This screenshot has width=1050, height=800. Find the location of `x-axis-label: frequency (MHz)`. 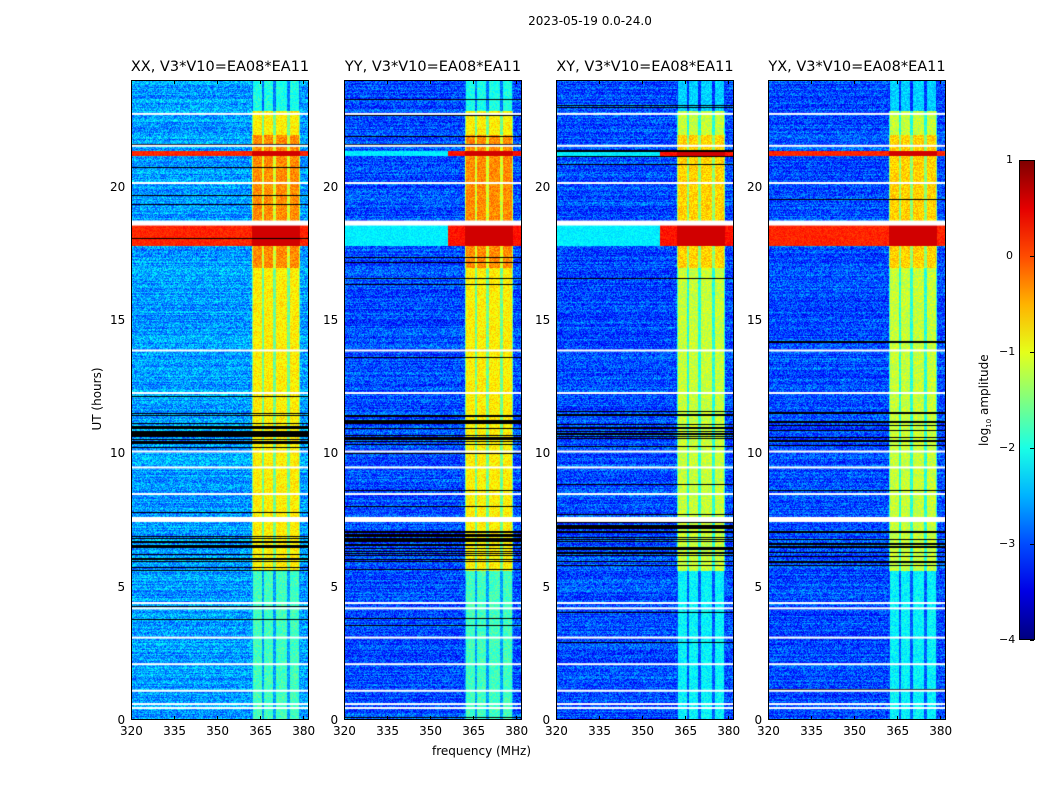

x-axis-label: frequency (MHz) is located at coordinates (482, 751).